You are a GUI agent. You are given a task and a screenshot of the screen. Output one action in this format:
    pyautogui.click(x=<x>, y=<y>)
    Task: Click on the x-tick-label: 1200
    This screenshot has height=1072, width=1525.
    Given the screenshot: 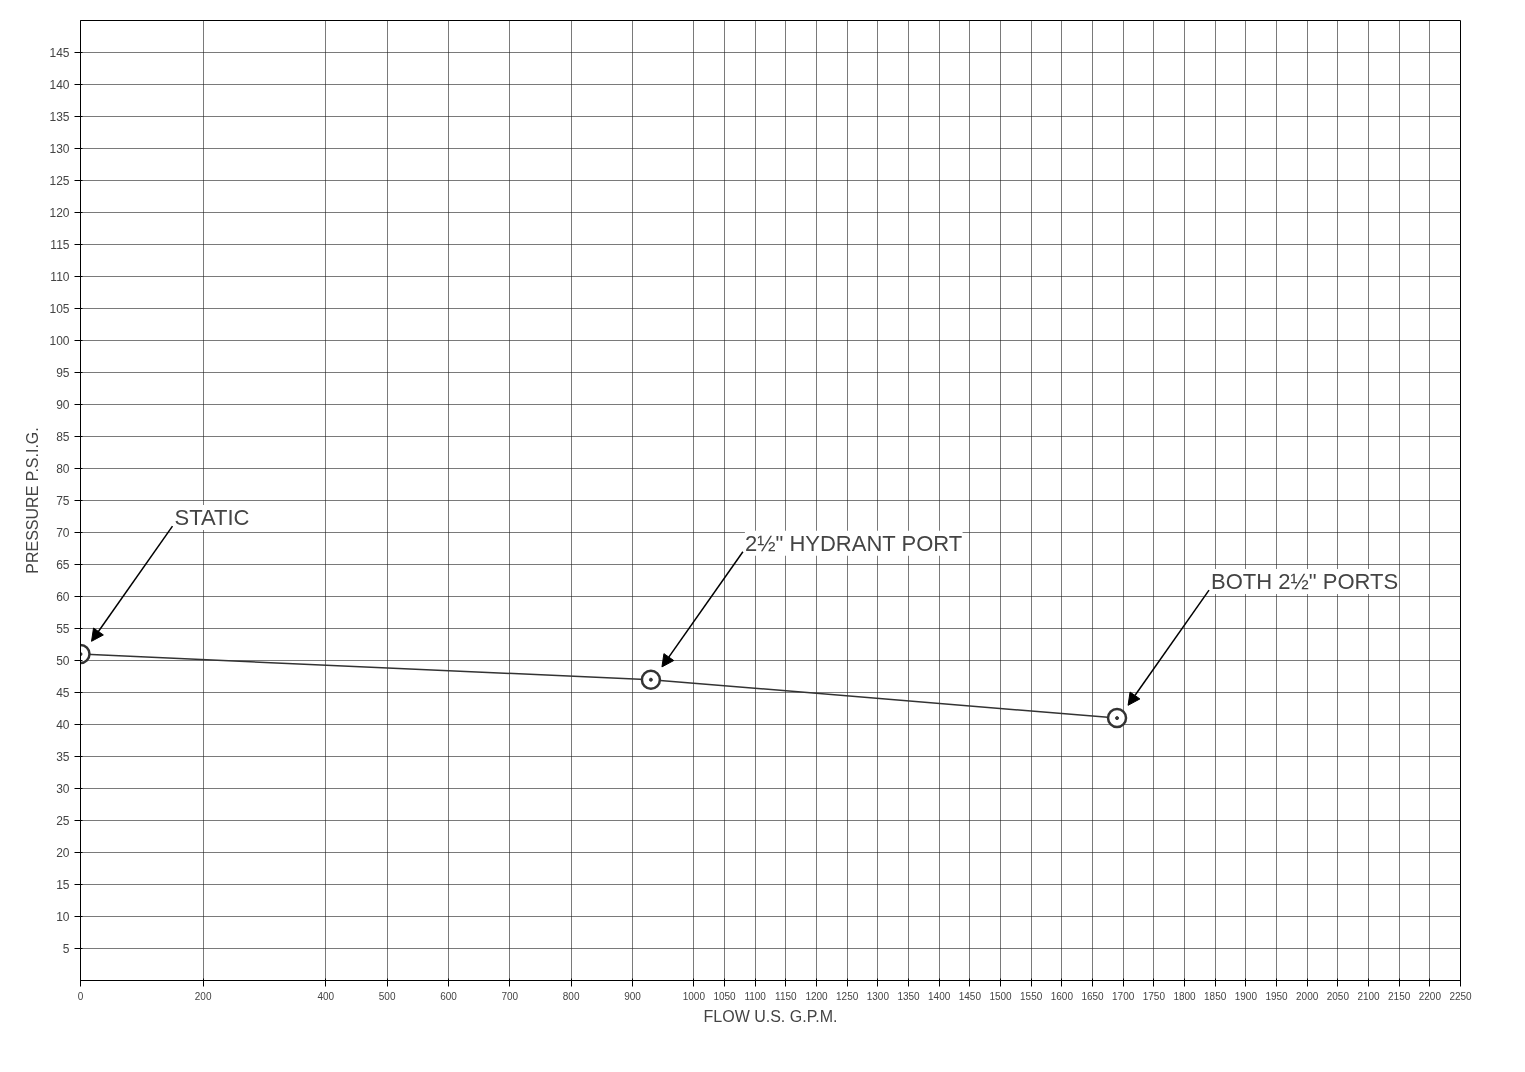 What is the action you would take?
    pyautogui.click(x=817, y=996)
    